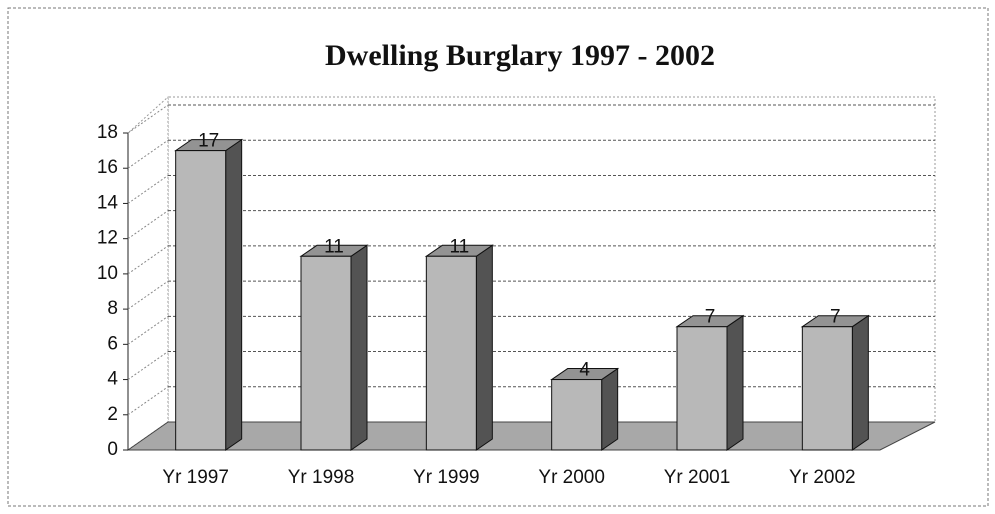 The width and height of the screenshot is (995, 514). Describe the element at coordinates (112, 449) in the screenshot. I see `y-tick-label: 0` at that location.